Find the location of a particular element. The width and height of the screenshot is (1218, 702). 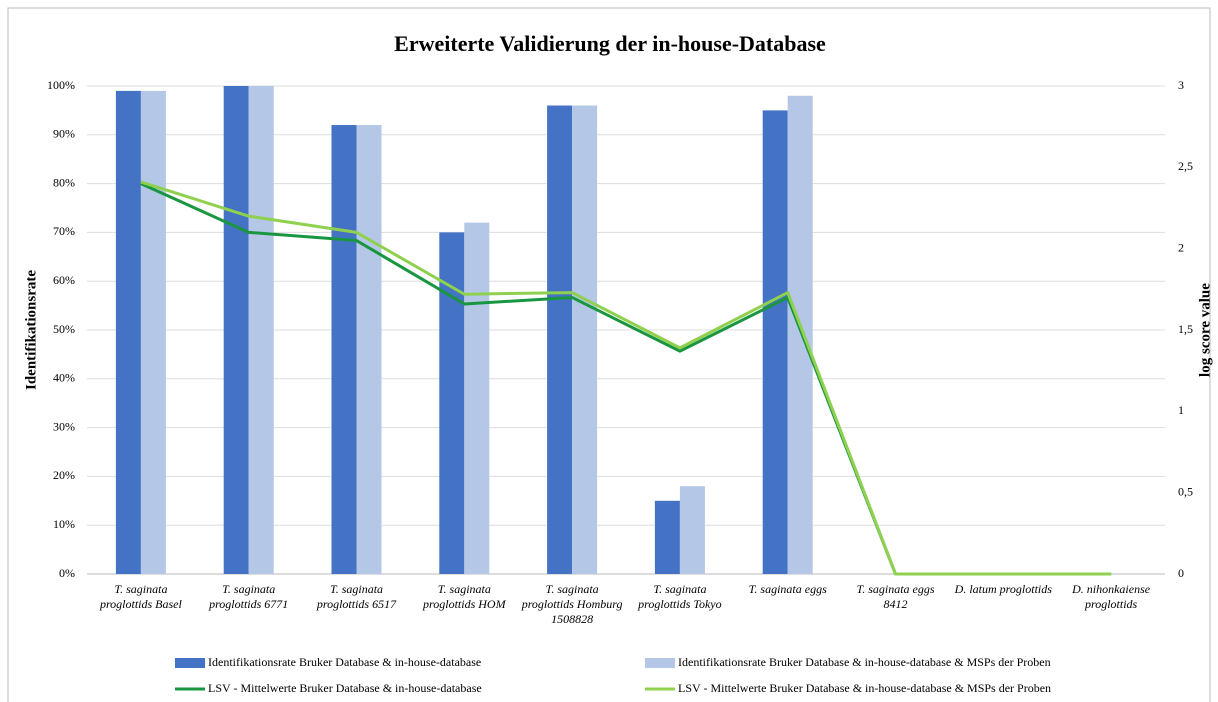

y-tick-label: 80% is located at coordinates (64, 182).